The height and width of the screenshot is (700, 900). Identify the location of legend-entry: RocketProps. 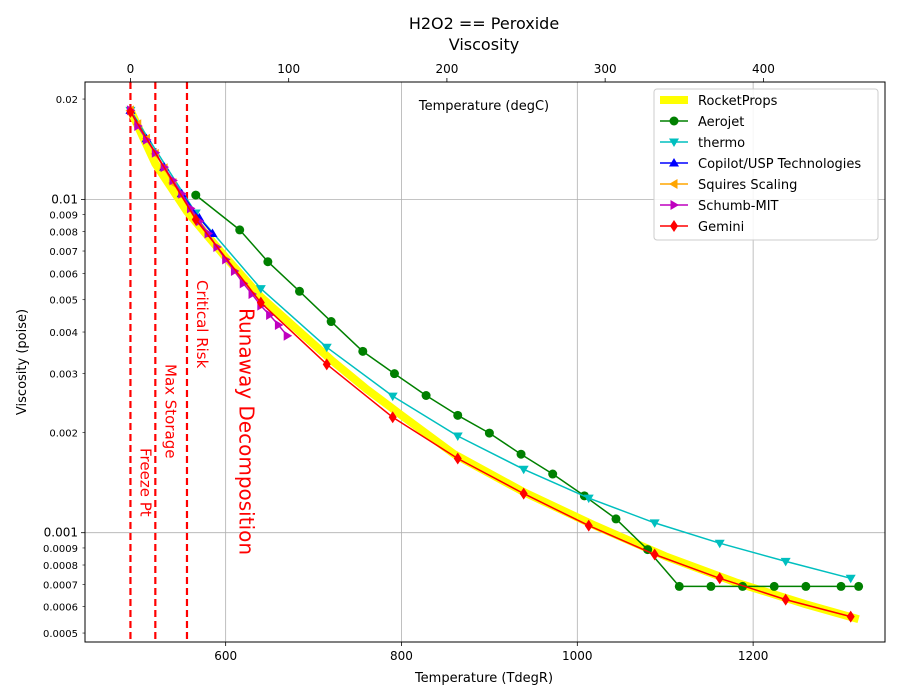
(719, 101).